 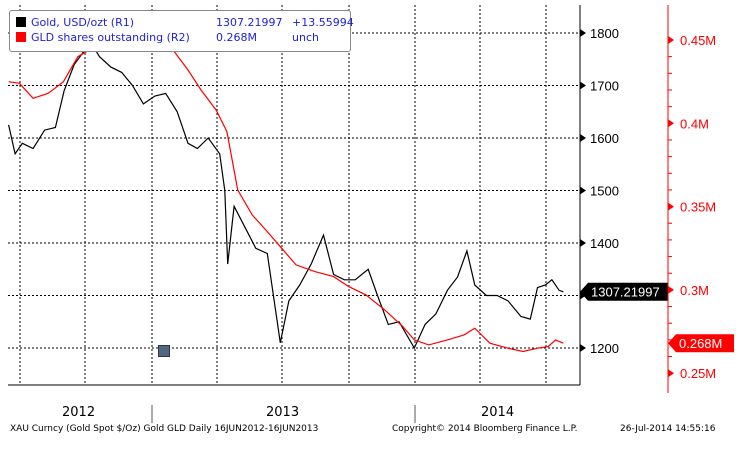 What do you see at coordinates (604, 191) in the screenshot?
I see `gold-tick-label: 1500` at bounding box center [604, 191].